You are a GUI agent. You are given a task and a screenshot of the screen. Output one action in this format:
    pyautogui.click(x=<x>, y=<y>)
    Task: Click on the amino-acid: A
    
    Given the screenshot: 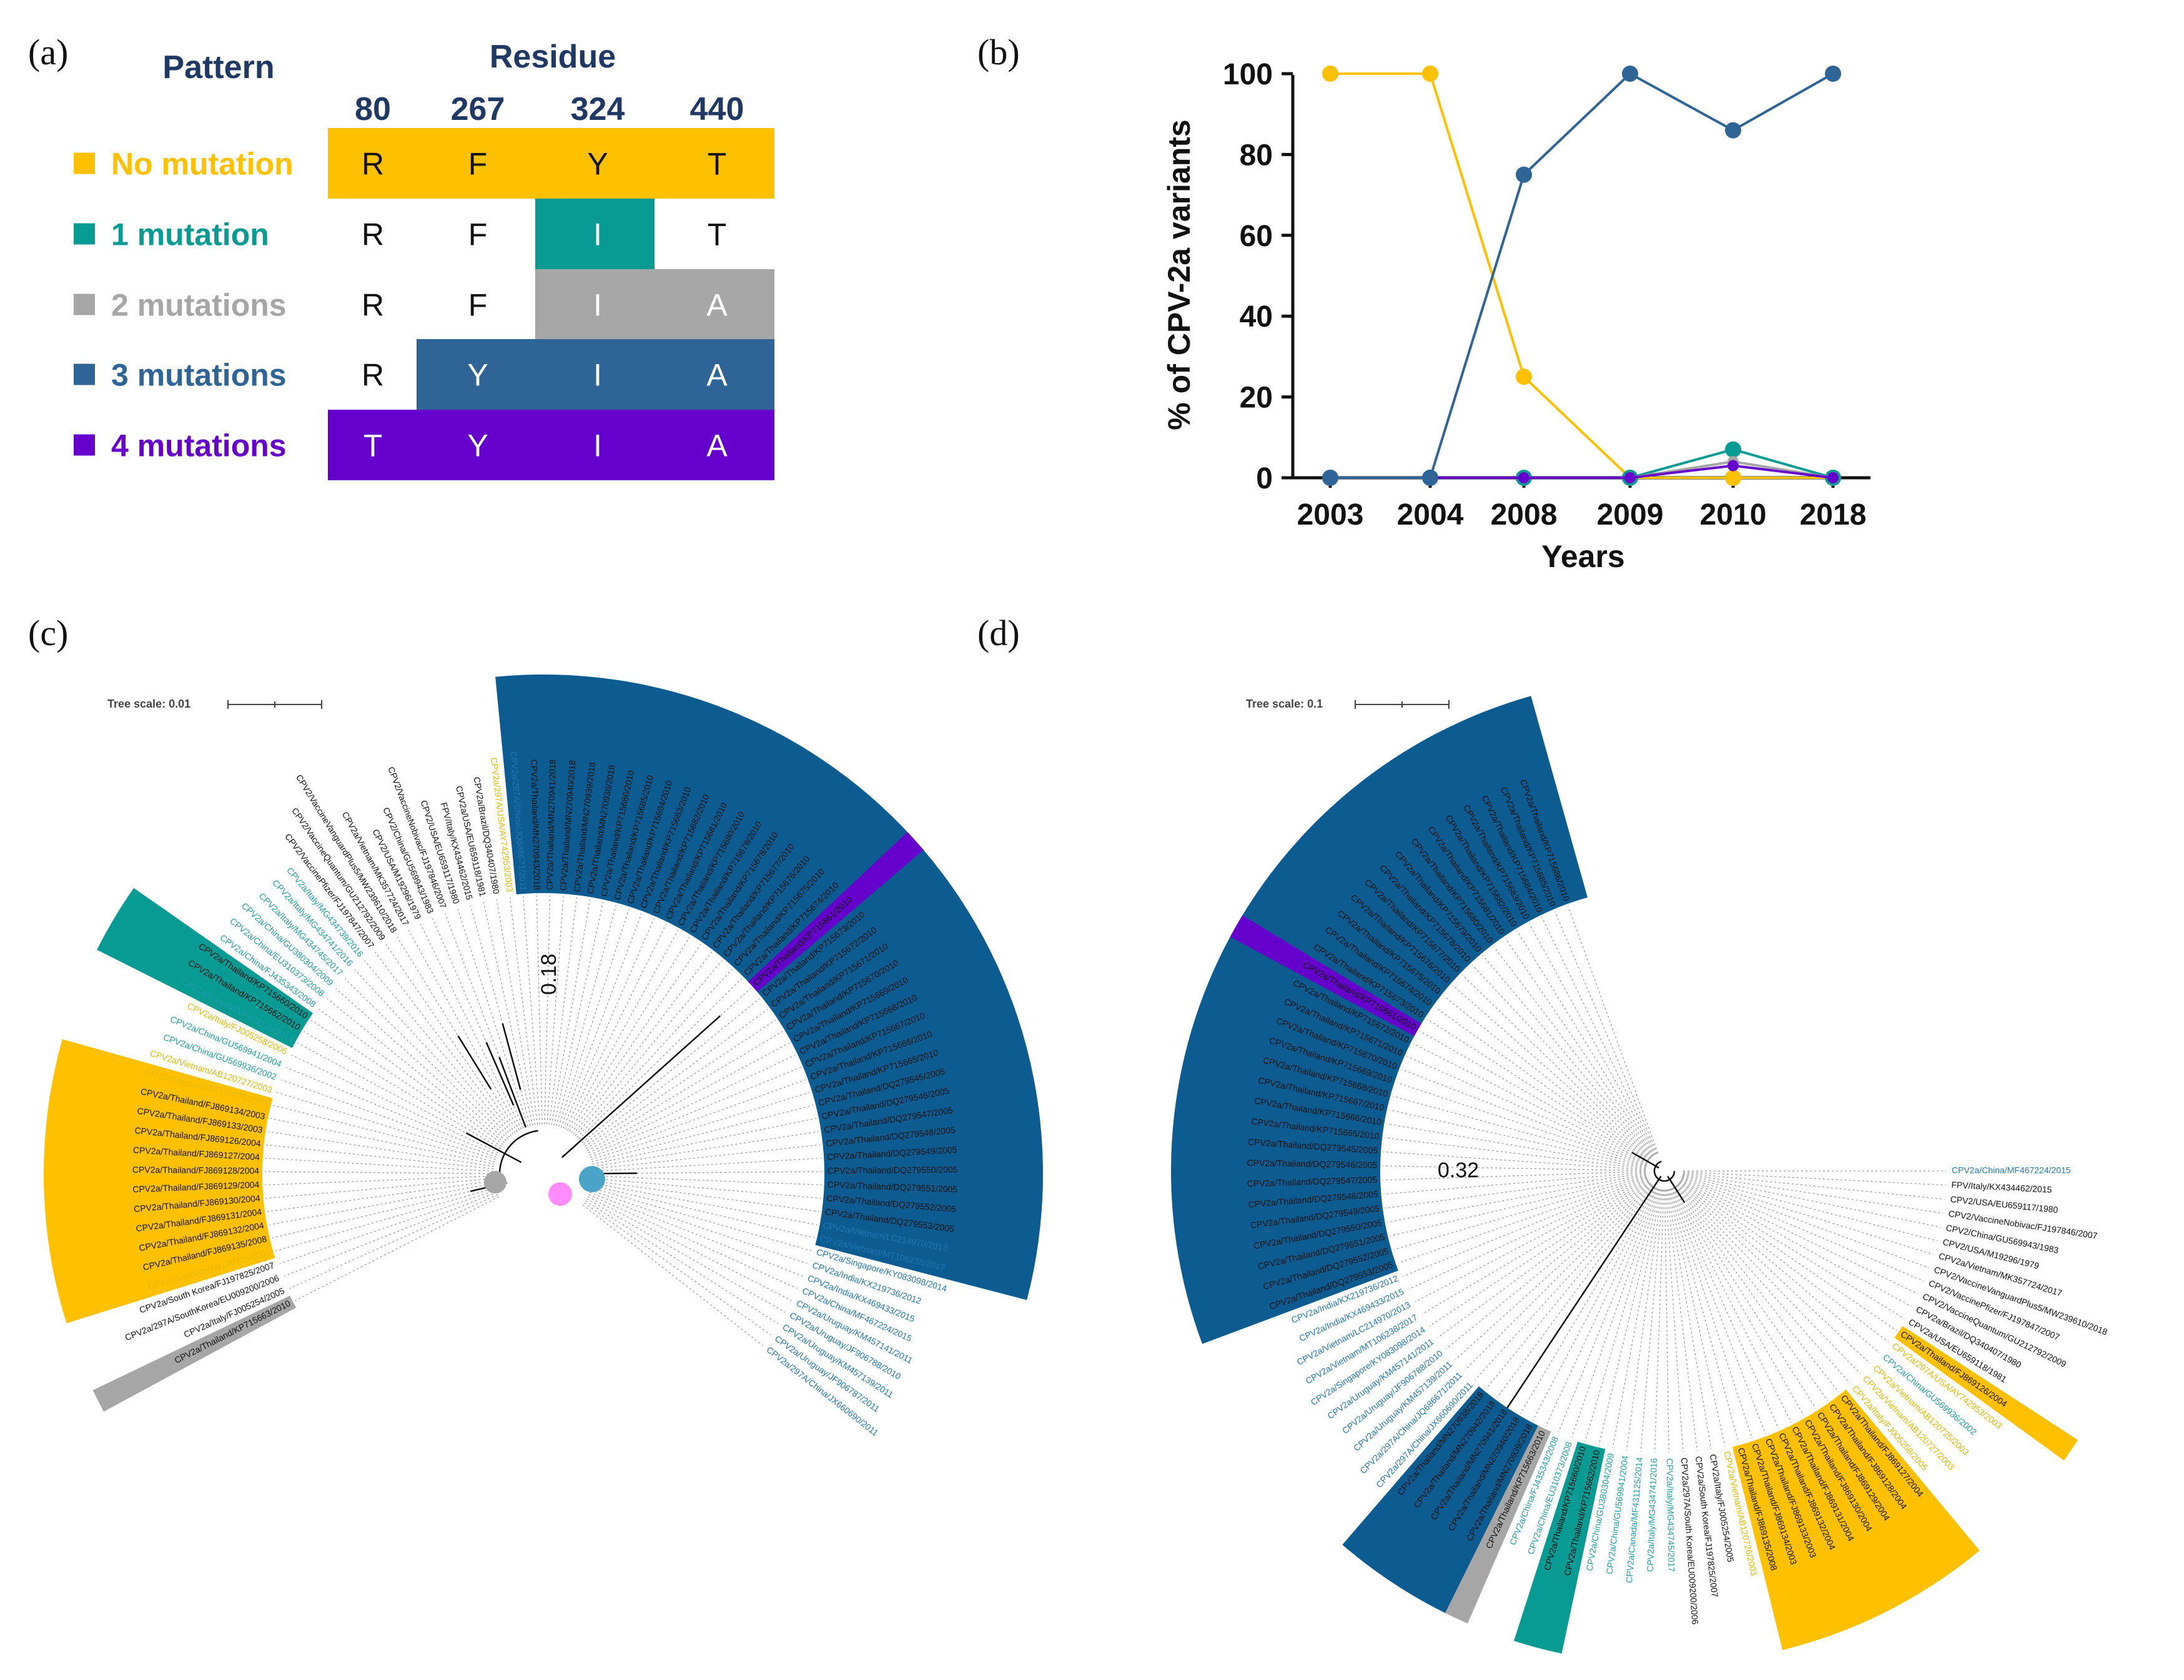 What is the action you would take?
    pyautogui.click(x=717, y=376)
    